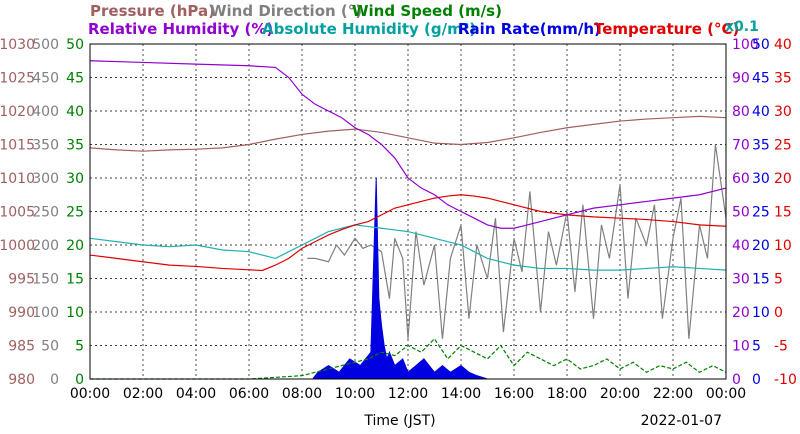  What do you see at coordinates (620, 394) in the screenshot?
I see `x-tick-label: 20:00` at bounding box center [620, 394].